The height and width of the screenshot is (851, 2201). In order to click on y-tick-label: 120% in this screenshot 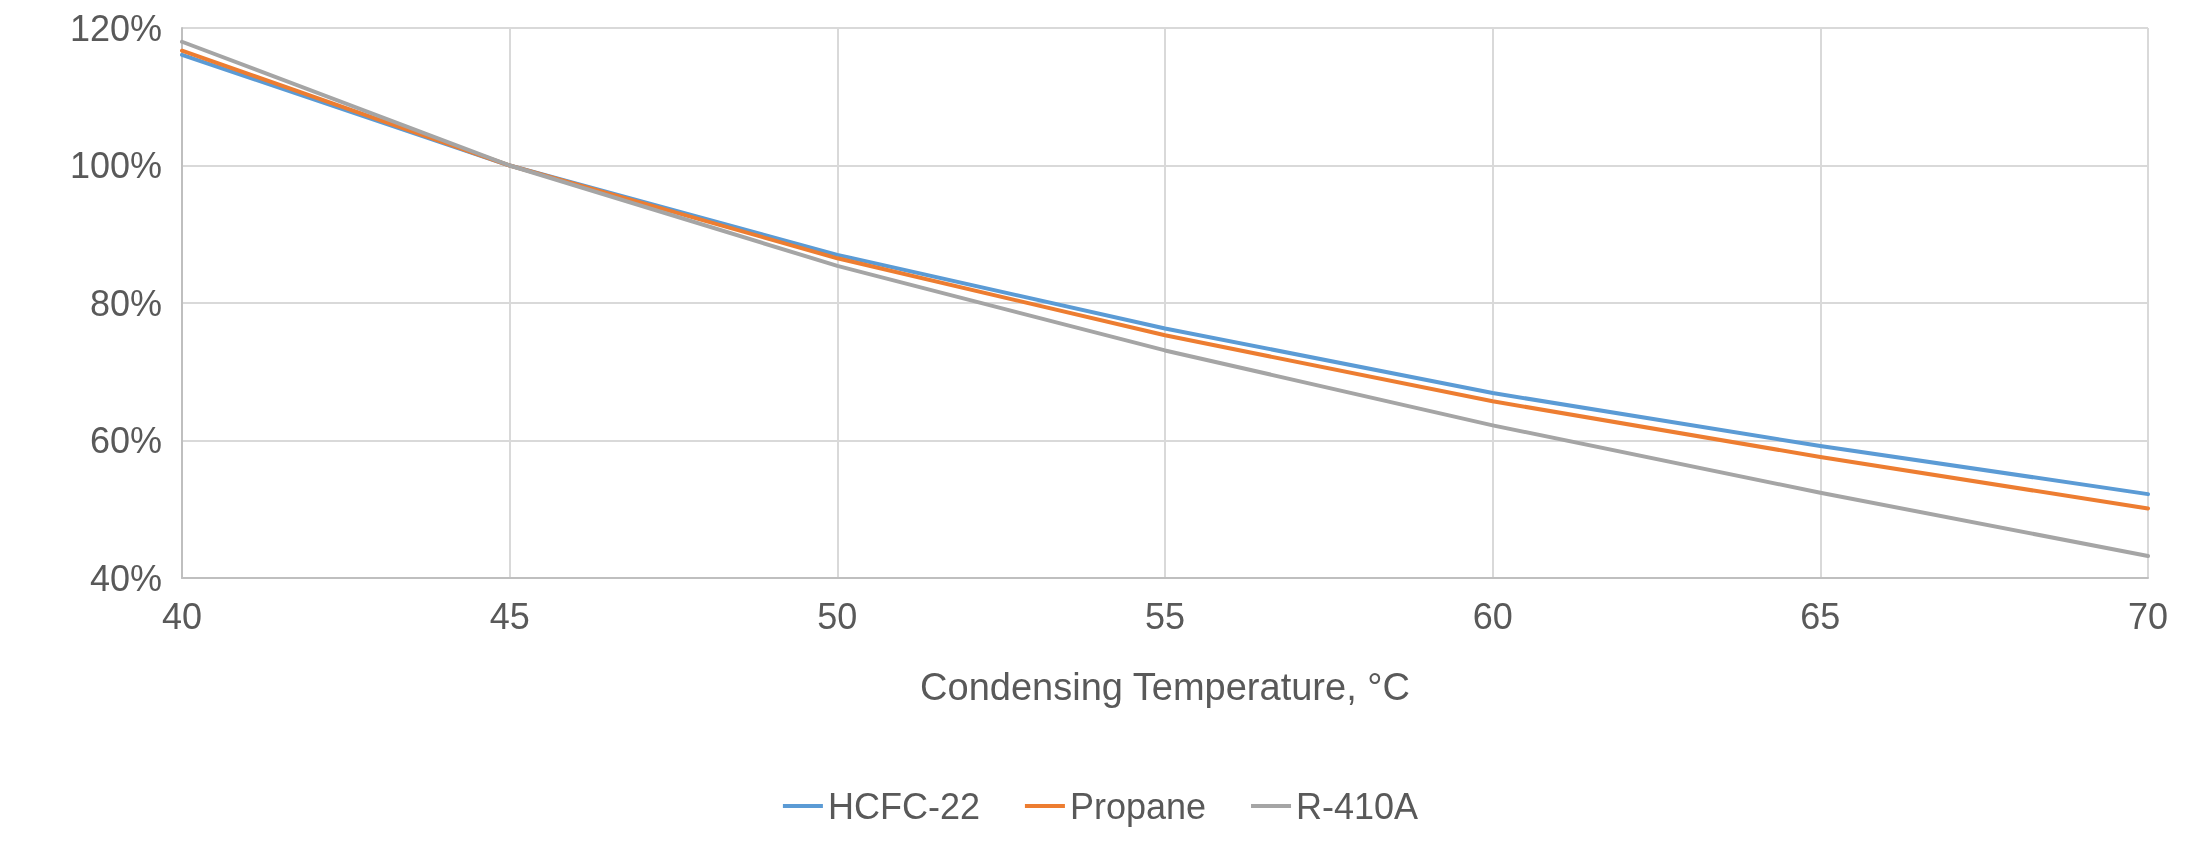, I will do `click(115, 28)`.